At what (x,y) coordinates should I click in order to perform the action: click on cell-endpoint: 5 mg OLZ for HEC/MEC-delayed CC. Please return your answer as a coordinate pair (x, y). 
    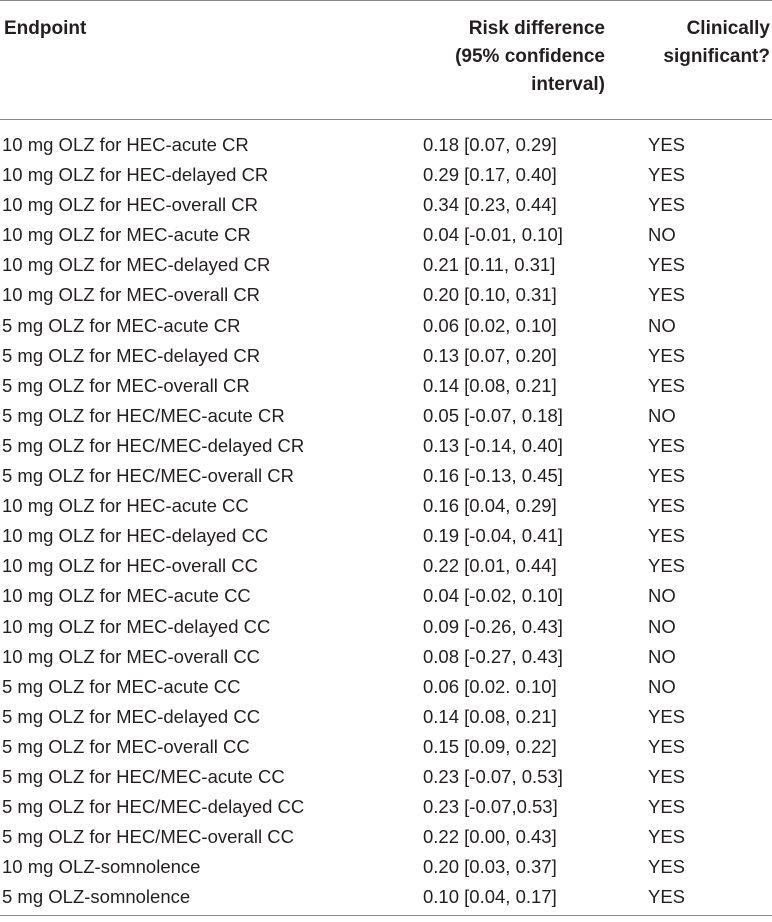
    Looking at the image, I should click on (153, 807).